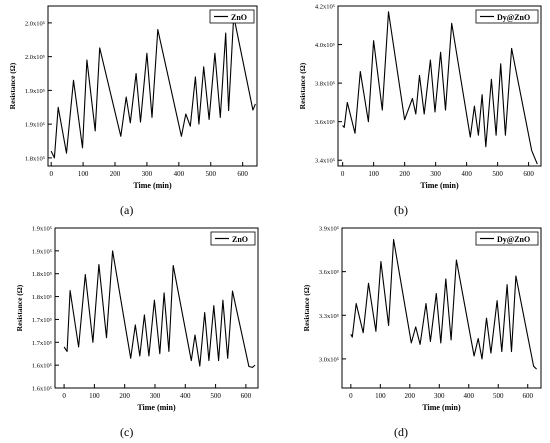 This screenshot has width=550, height=443. I want to click on y-tick-label: 3.0x10⁵, so click(329, 359).